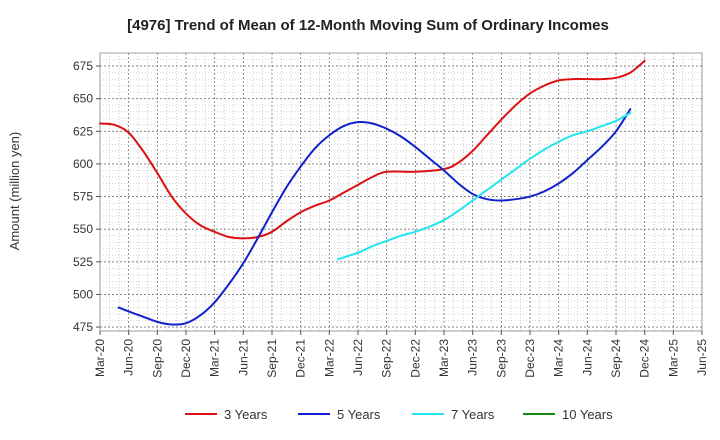 The image size is (720, 440). I want to click on y-tick-label: 575, so click(83, 197).